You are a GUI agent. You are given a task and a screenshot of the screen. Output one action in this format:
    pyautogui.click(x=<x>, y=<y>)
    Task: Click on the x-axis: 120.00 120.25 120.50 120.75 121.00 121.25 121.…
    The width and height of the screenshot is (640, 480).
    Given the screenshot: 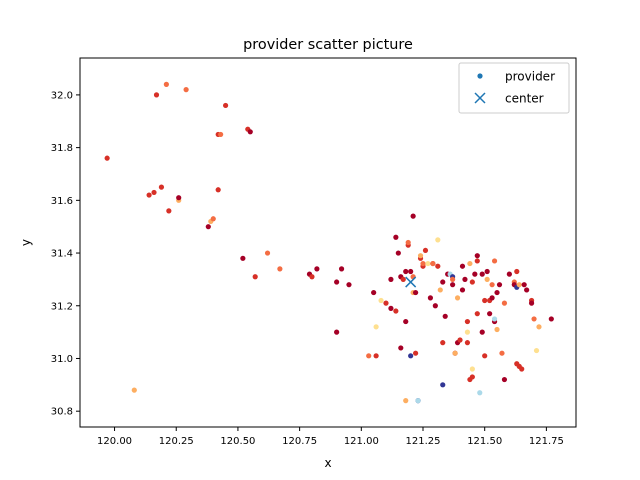 What is the action you would take?
    pyautogui.click(x=330, y=437)
    